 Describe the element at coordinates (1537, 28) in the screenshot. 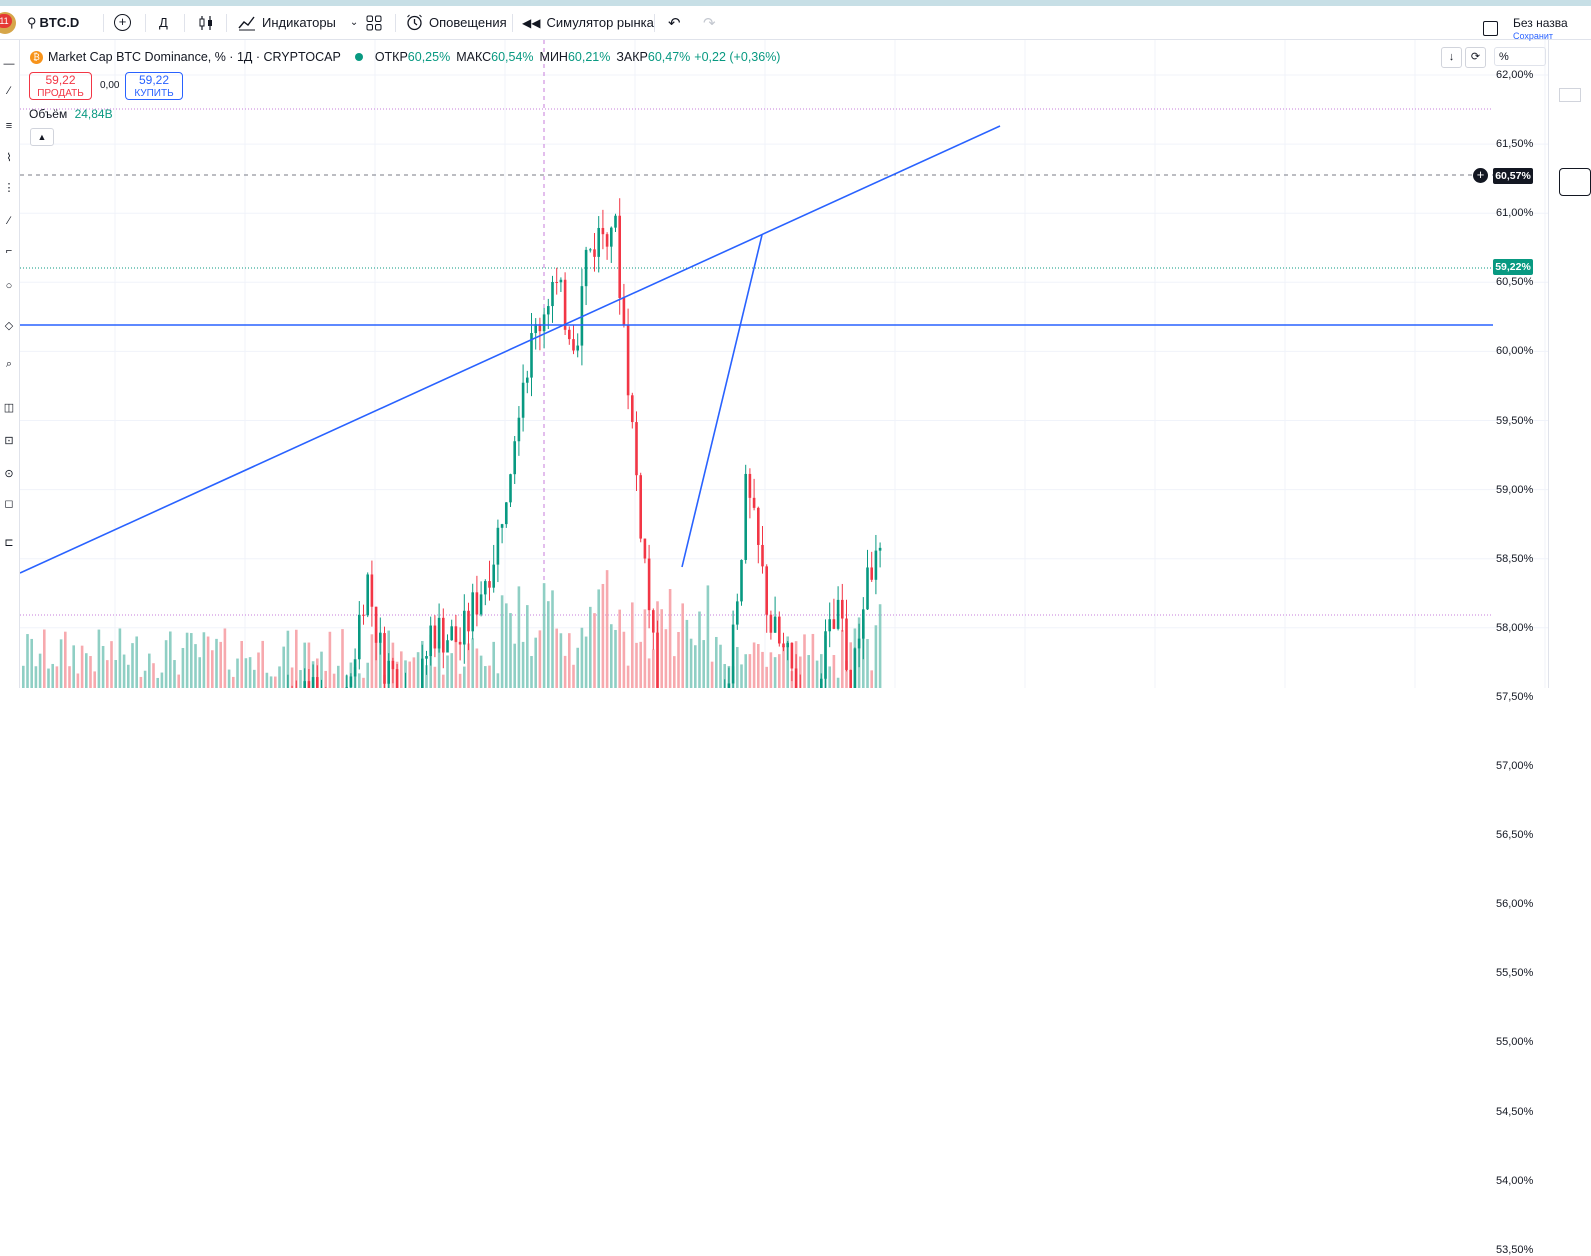

I see `save-layout: Без назва Сохранит` at that location.